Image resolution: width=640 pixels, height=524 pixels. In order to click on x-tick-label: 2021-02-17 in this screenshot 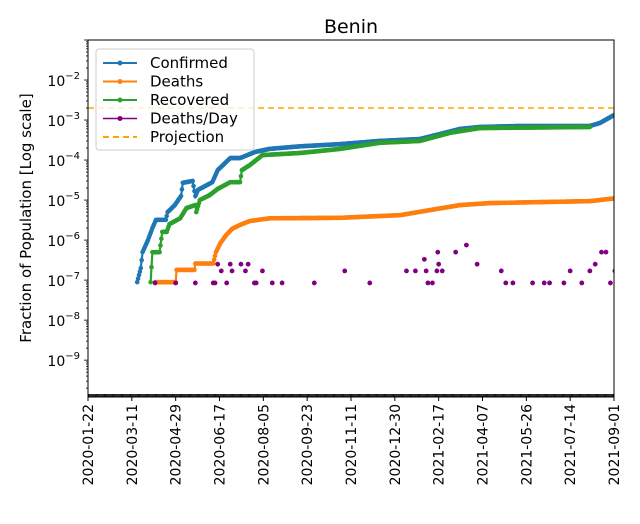, I will do `click(440, 444)`.